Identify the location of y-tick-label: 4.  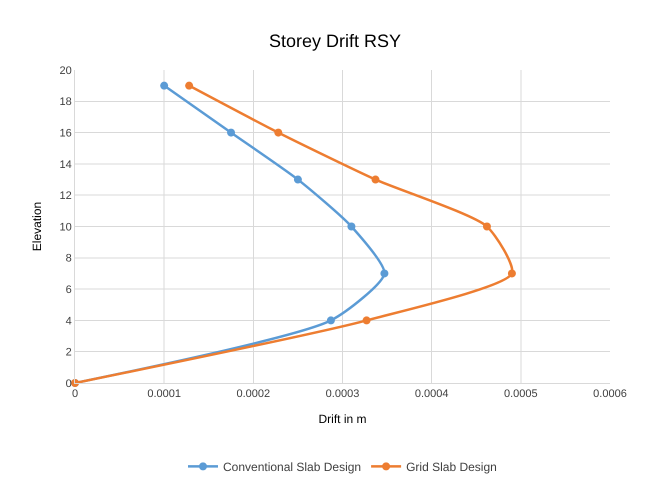
(69, 321).